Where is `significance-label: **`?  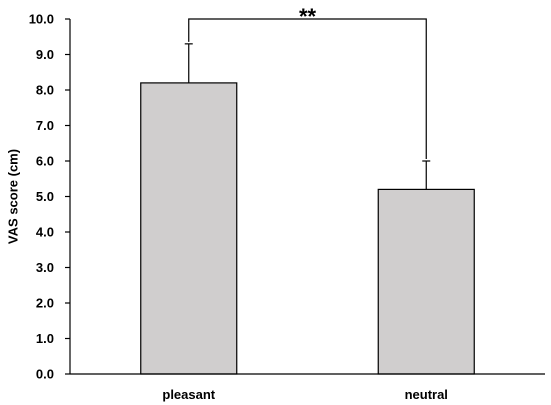
significance-label: ** is located at coordinates (308, 16).